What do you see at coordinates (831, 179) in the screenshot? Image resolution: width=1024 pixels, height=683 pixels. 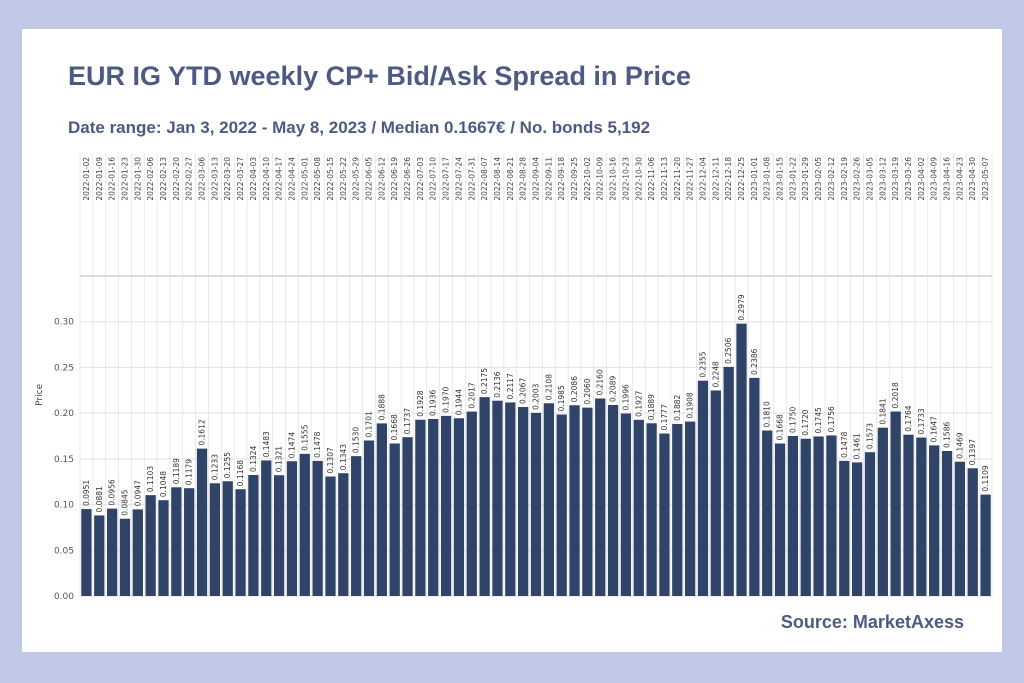 I see `x-tick-label: 2023-02-12` at bounding box center [831, 179].